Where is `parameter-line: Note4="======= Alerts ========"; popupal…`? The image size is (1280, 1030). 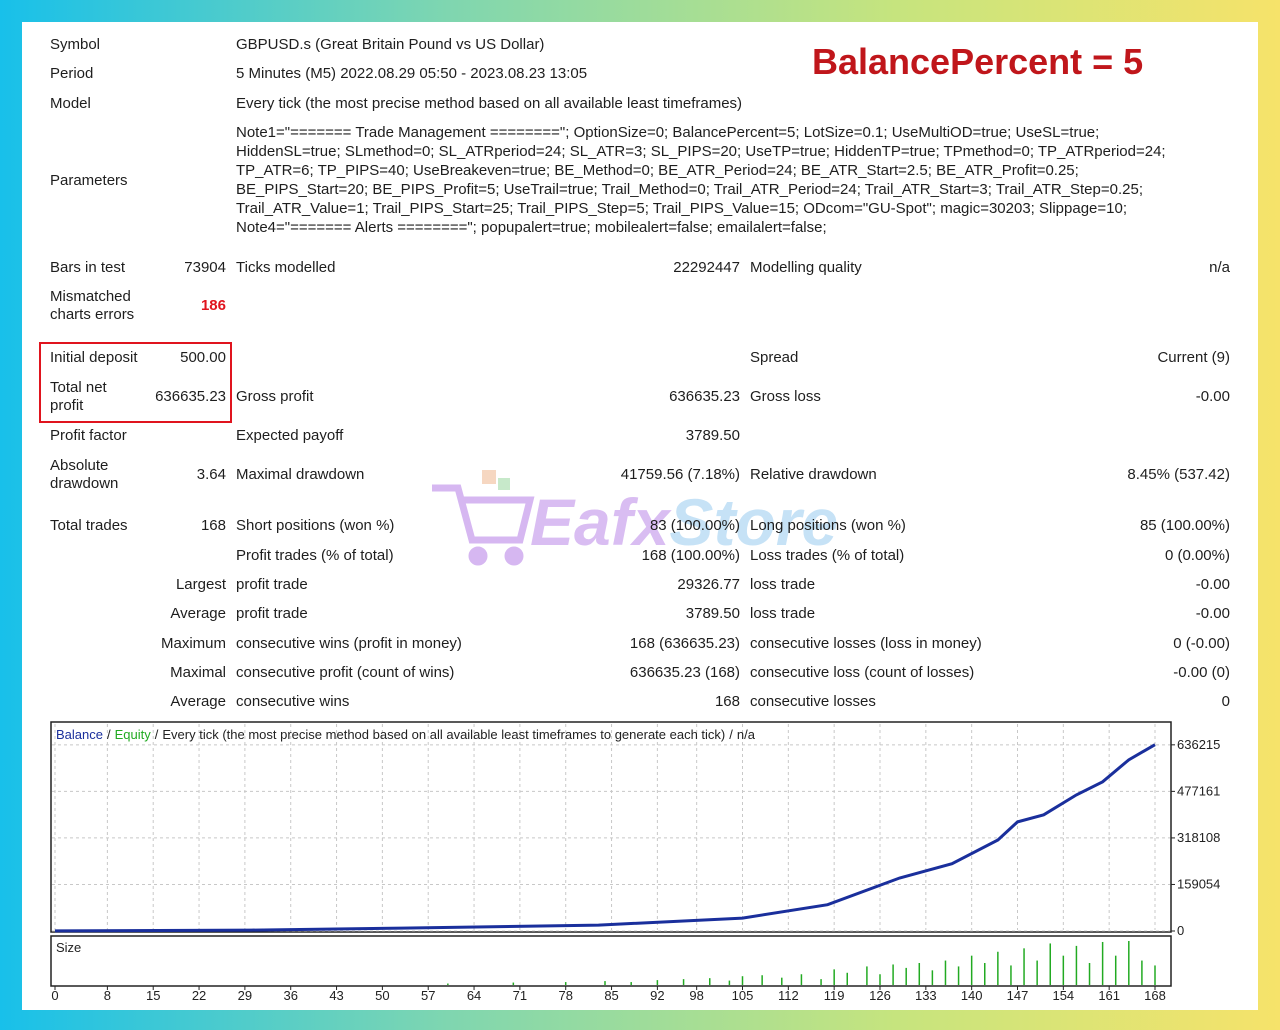 parameter-line: Note4="======= Alerts ========"; popupal… is located at coordinates (531, 227).